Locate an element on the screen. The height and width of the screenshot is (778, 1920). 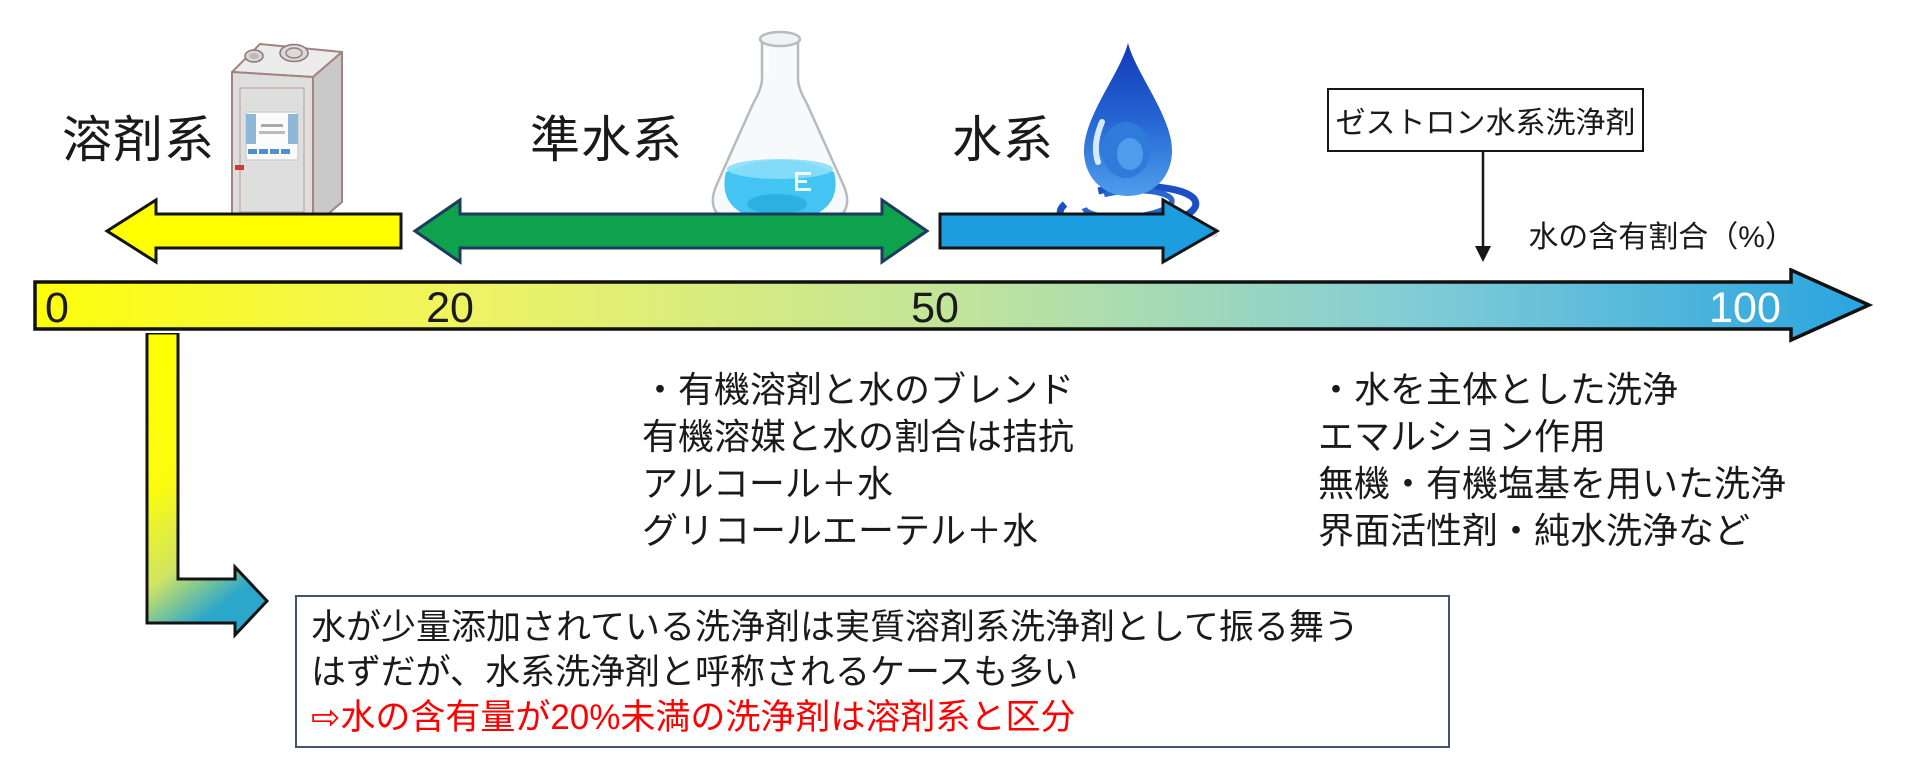
note-line: 有機溶媒と水の割合は拮抗 is located at coordinates (858, 436).